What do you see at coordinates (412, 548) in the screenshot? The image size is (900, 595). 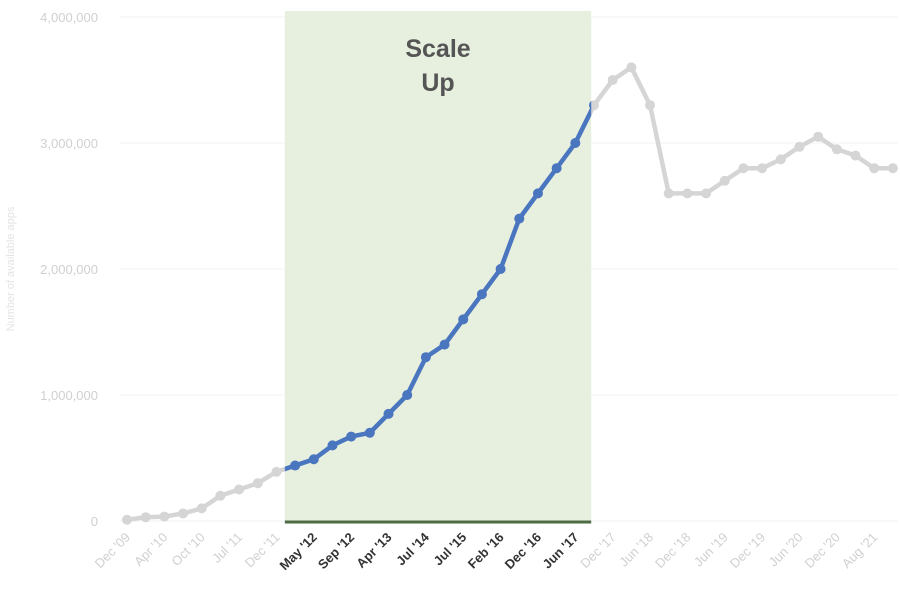 I see `x-tick-label: Jul '14` at bounding box center [412, 548].